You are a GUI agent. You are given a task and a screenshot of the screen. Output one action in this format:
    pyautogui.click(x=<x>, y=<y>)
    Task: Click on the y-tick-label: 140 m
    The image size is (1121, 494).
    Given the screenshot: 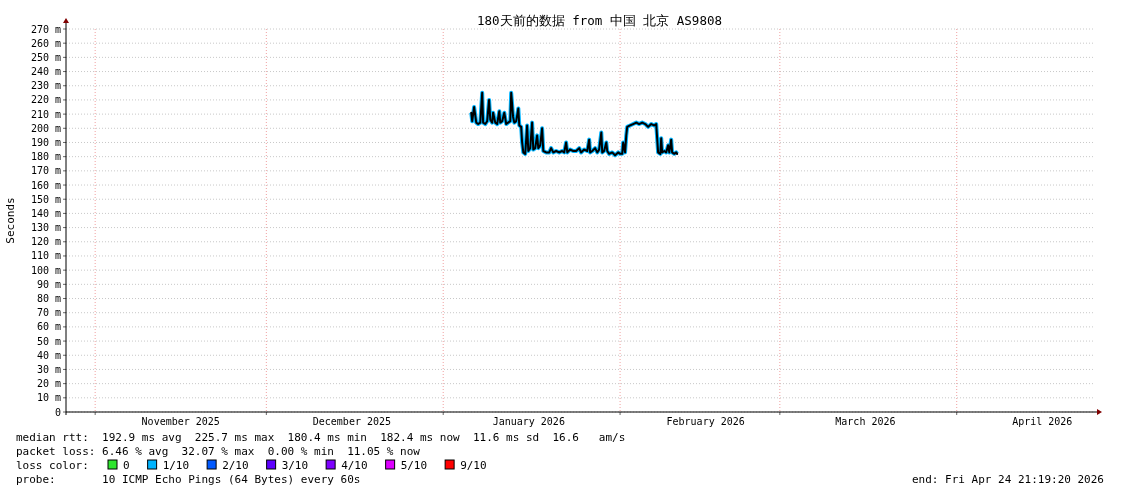 What is the action you would take?
    pyautogui.click(x=45, y=213)
    